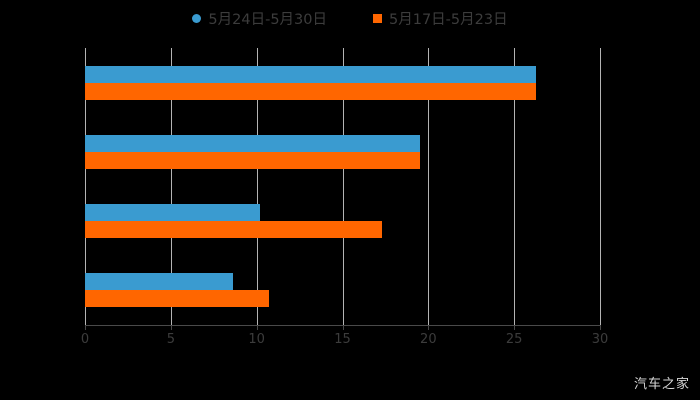  I want to click on bar-group: 德国, so click(342, 151).